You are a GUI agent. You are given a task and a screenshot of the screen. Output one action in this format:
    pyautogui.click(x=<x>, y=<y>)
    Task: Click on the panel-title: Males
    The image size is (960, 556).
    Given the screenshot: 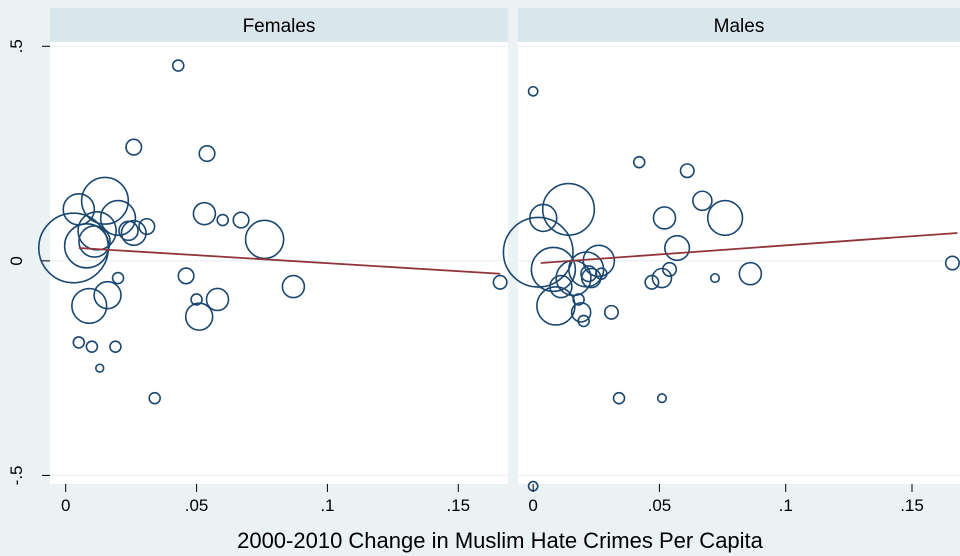 What is the action you would take?
    pyautogui.click(x=739, y=26)
    